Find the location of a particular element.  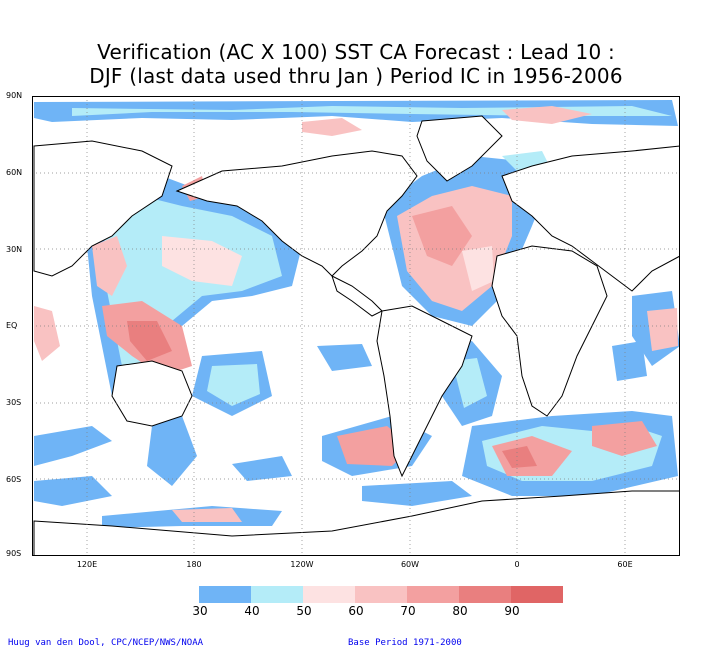

lon-label-60e: 60E is located at coordinates (625, 564).